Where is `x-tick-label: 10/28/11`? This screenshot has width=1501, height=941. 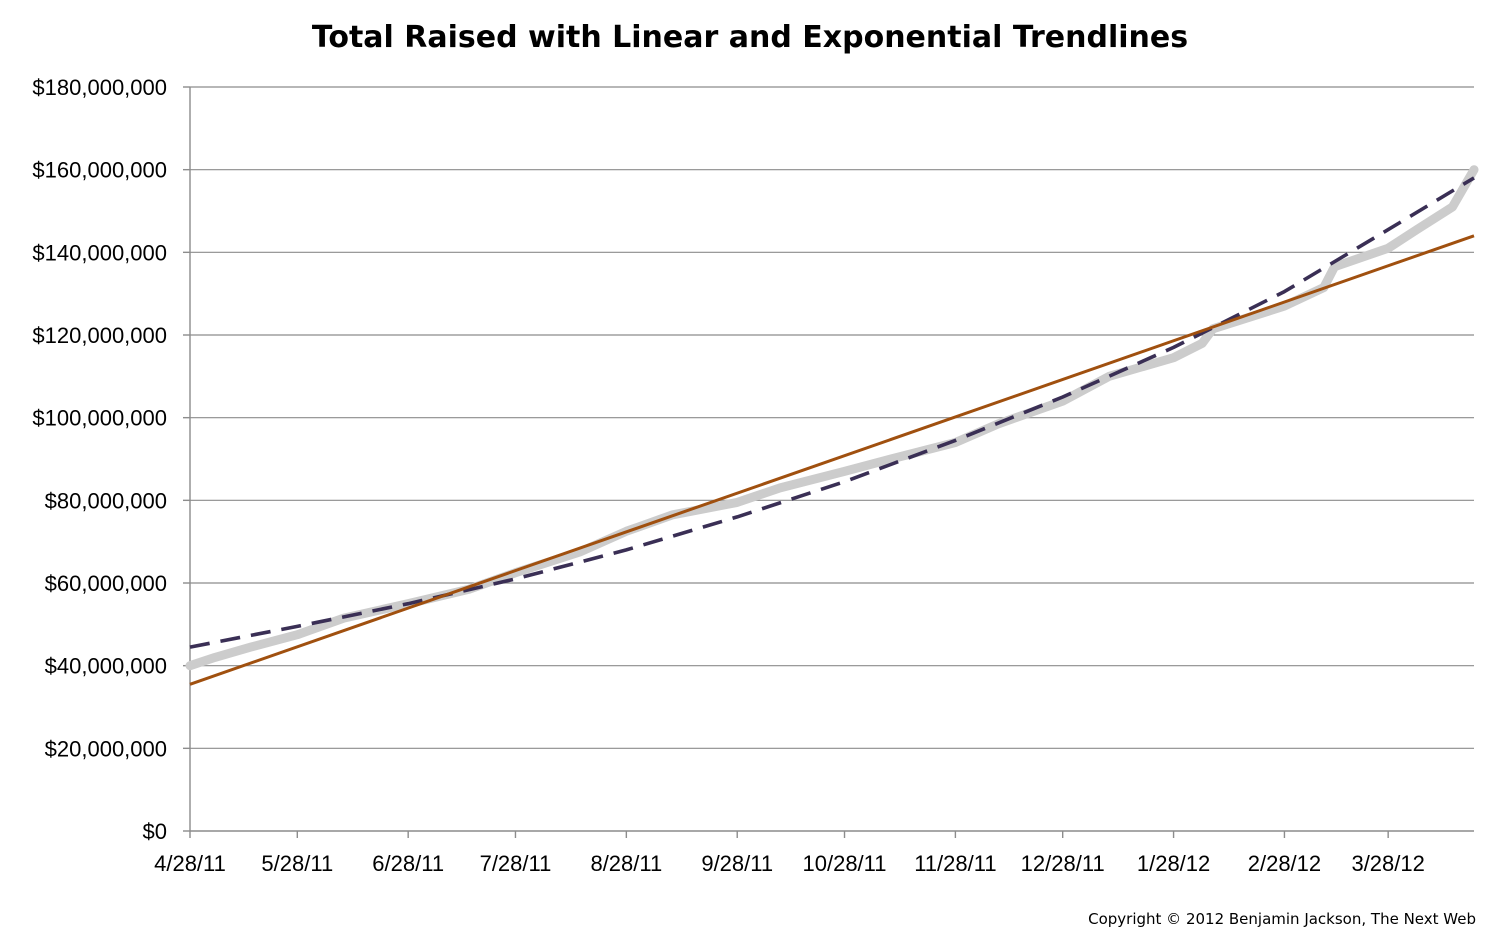
x-tick-label: 10/28/11 is located at coordinates (845, 863).